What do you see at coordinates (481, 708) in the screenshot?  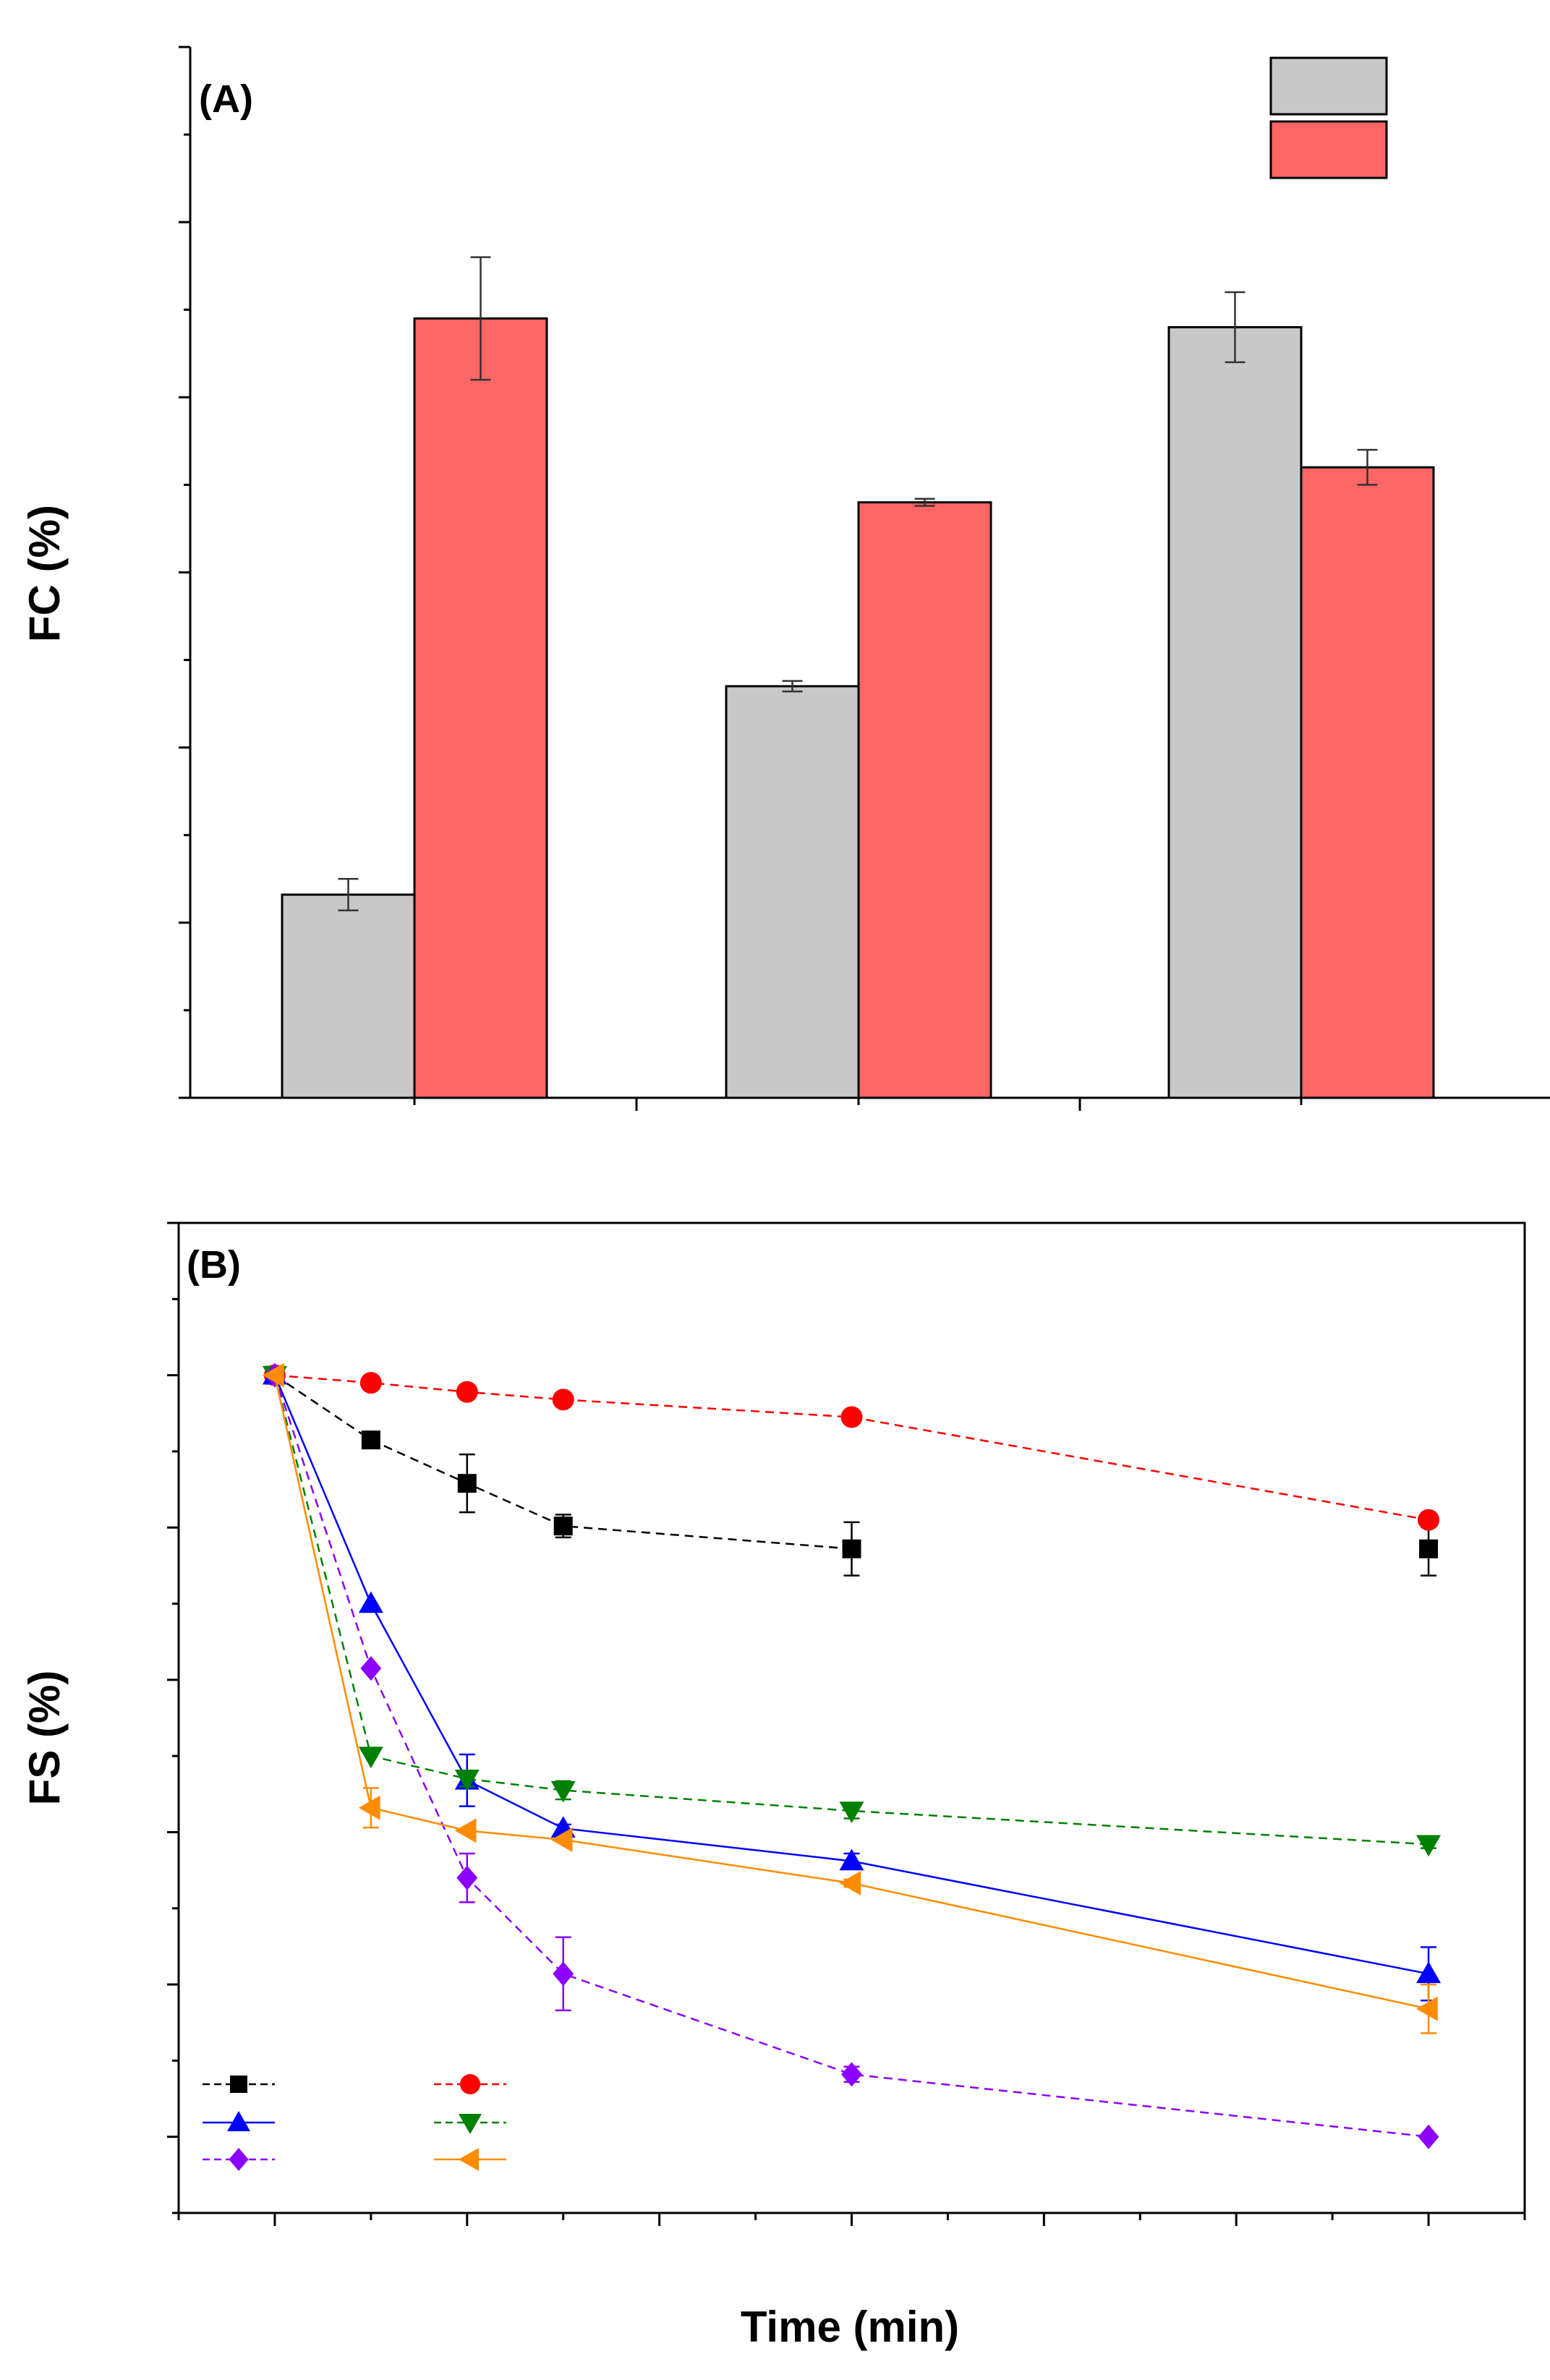 I see `bar-pH7-white-bean` at bounding box center [481, 708].